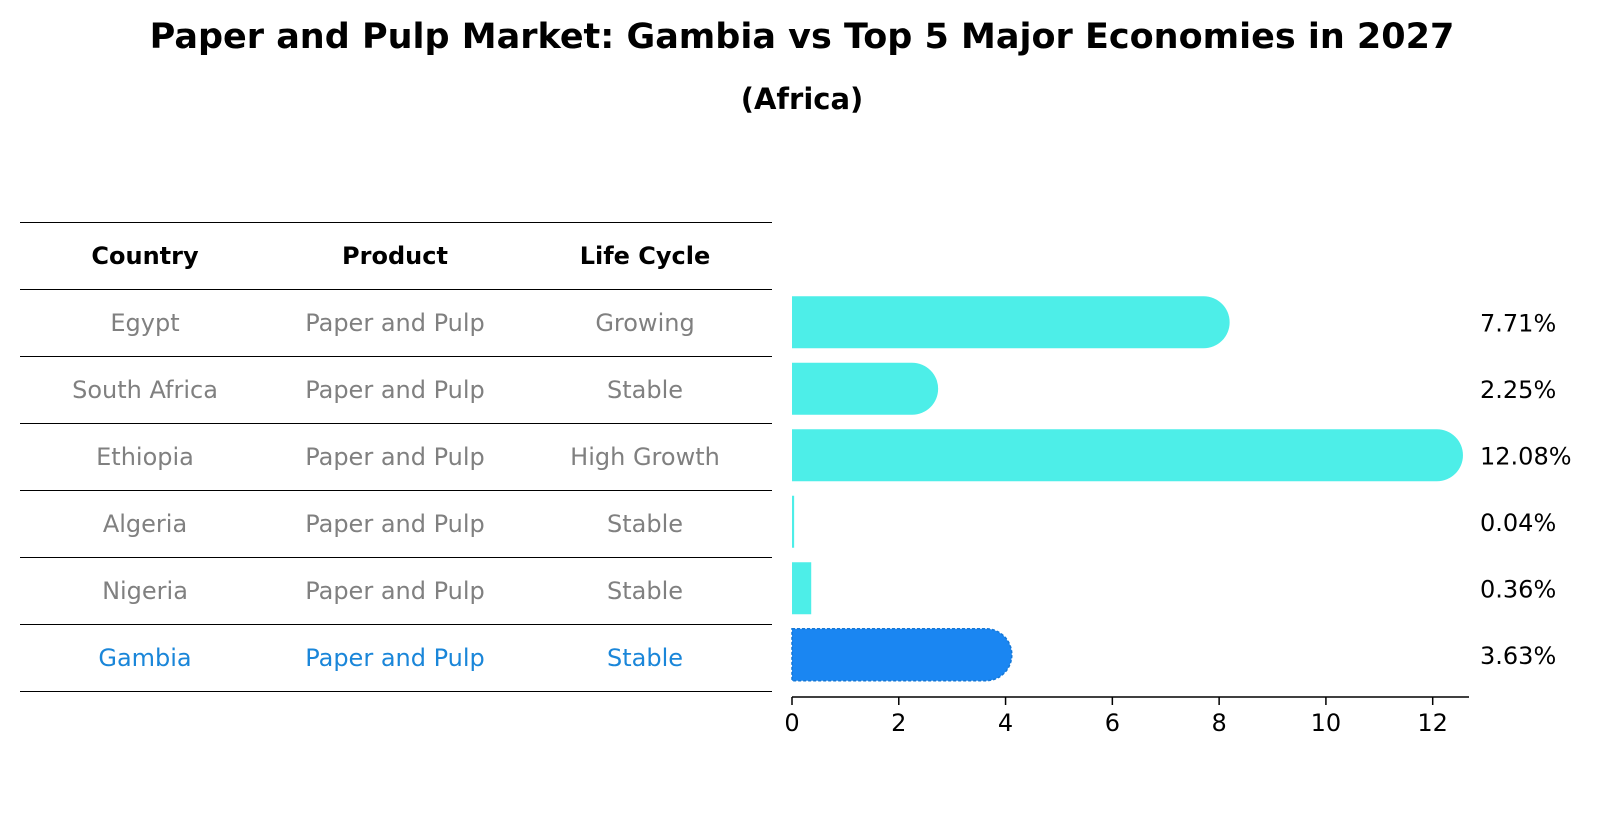 The height and width of the screenshot is (823, 1604). Describe the element at coordinates (802, 99) in the screenshot. I see `chart-subtitle: (Africa)` at that location.